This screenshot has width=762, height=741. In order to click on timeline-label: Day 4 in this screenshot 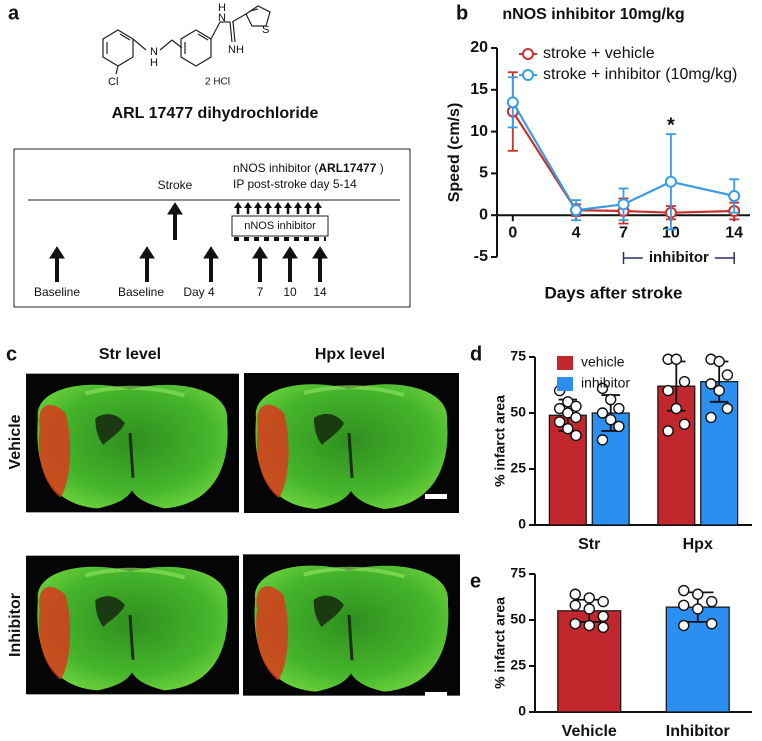, I will do `click(199, 292)`.